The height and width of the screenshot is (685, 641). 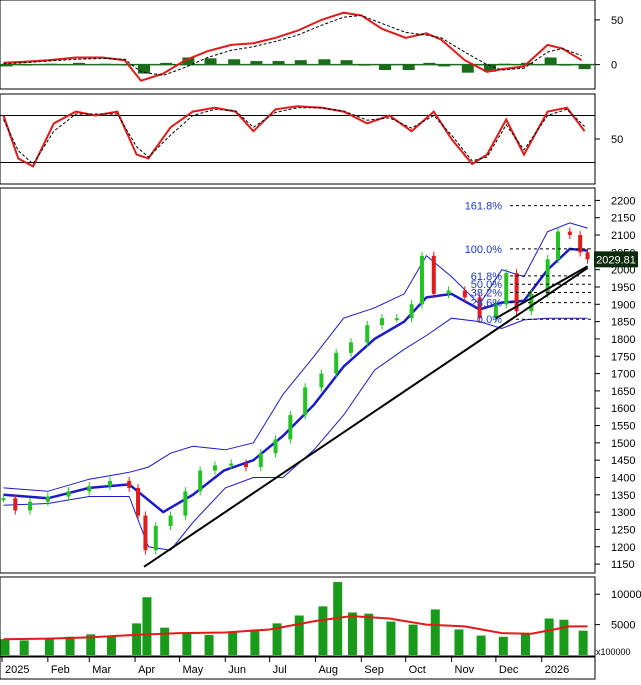 I want to click on y-tick-label: 1600, so click(x=623, y=409).